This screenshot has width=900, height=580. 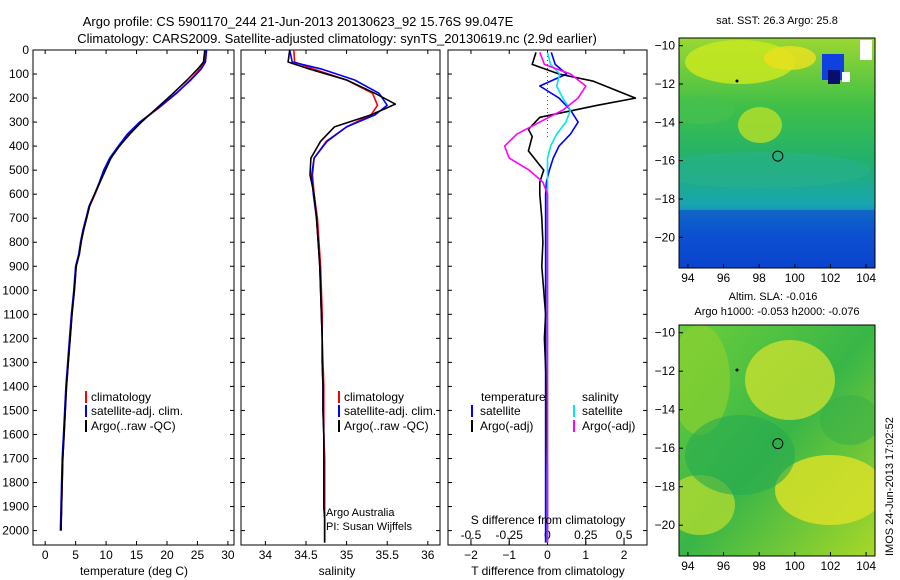 I want to click on top-tick-label: -0.25, so click(x=510, y=535).